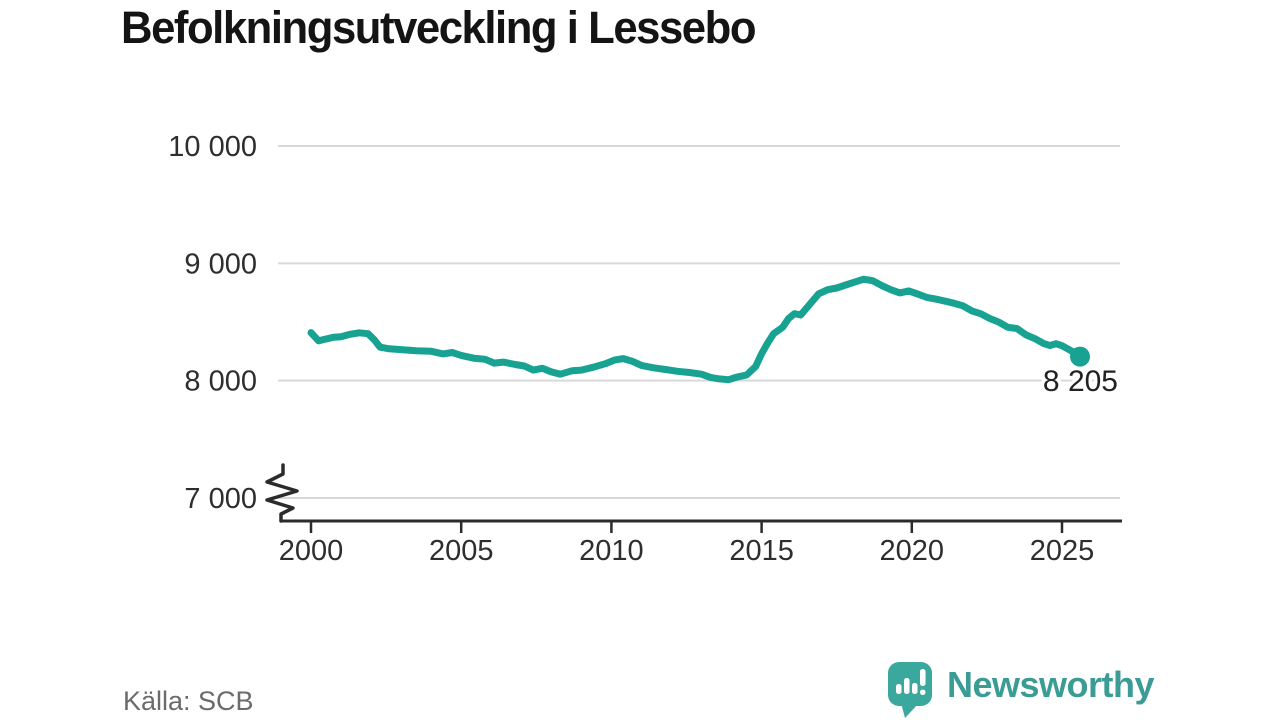 The image size is (1280, 720). I want to click on source-note: Källa: SCB, so click(188, 701).